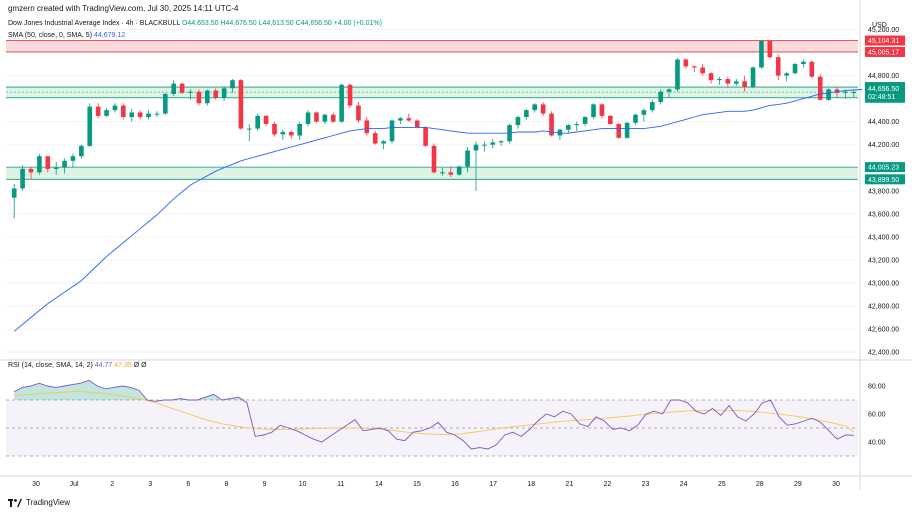 This screenshot has height=513, width=912. I want to click on last-price-label: 44,656.50, so click(883, 89).